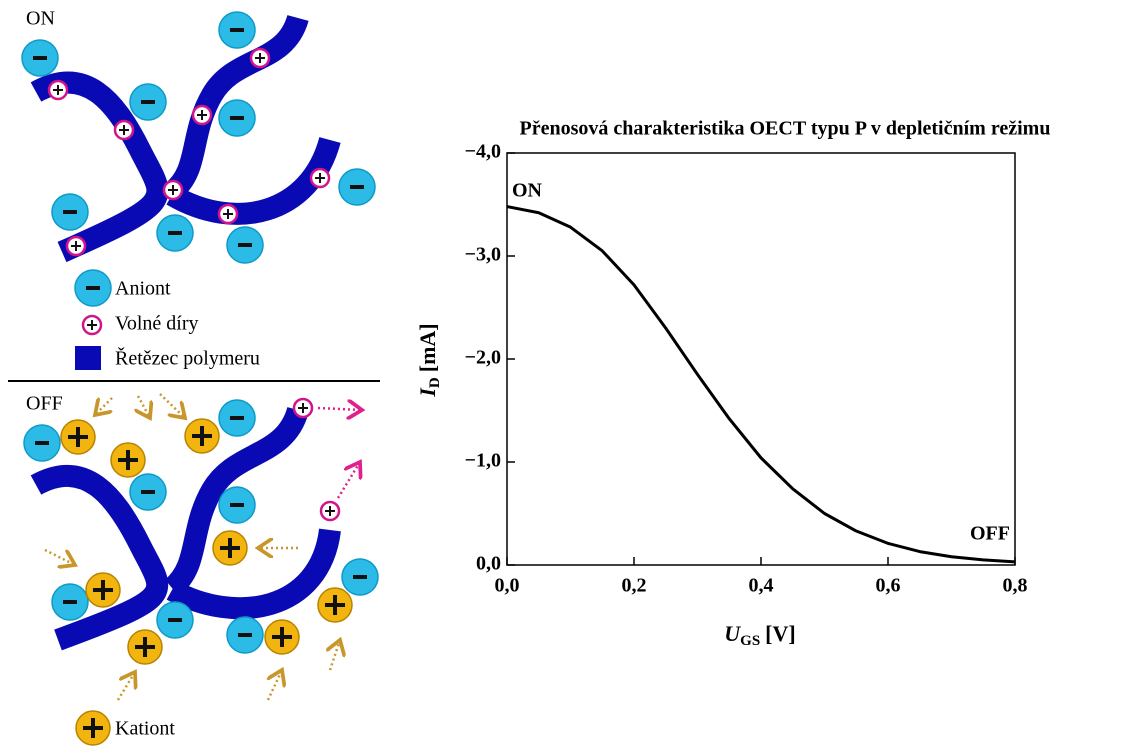 The width and height of the screenshot is (1146, 746). I want to click on x-tick-label: 0,0, so click(507, 586).